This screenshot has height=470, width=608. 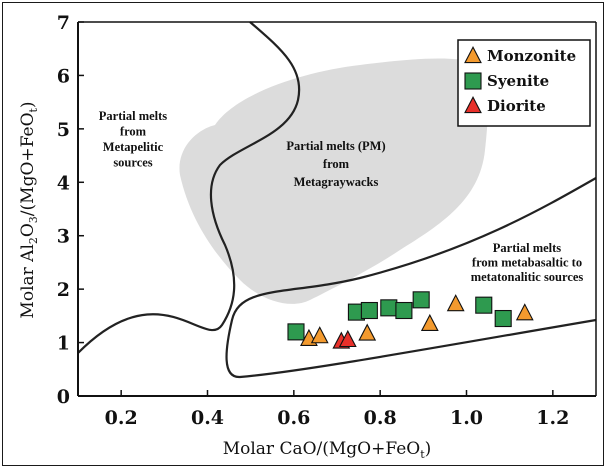 I want to click on legend-syenite-label: Syenite, so click(x=518, y=81).